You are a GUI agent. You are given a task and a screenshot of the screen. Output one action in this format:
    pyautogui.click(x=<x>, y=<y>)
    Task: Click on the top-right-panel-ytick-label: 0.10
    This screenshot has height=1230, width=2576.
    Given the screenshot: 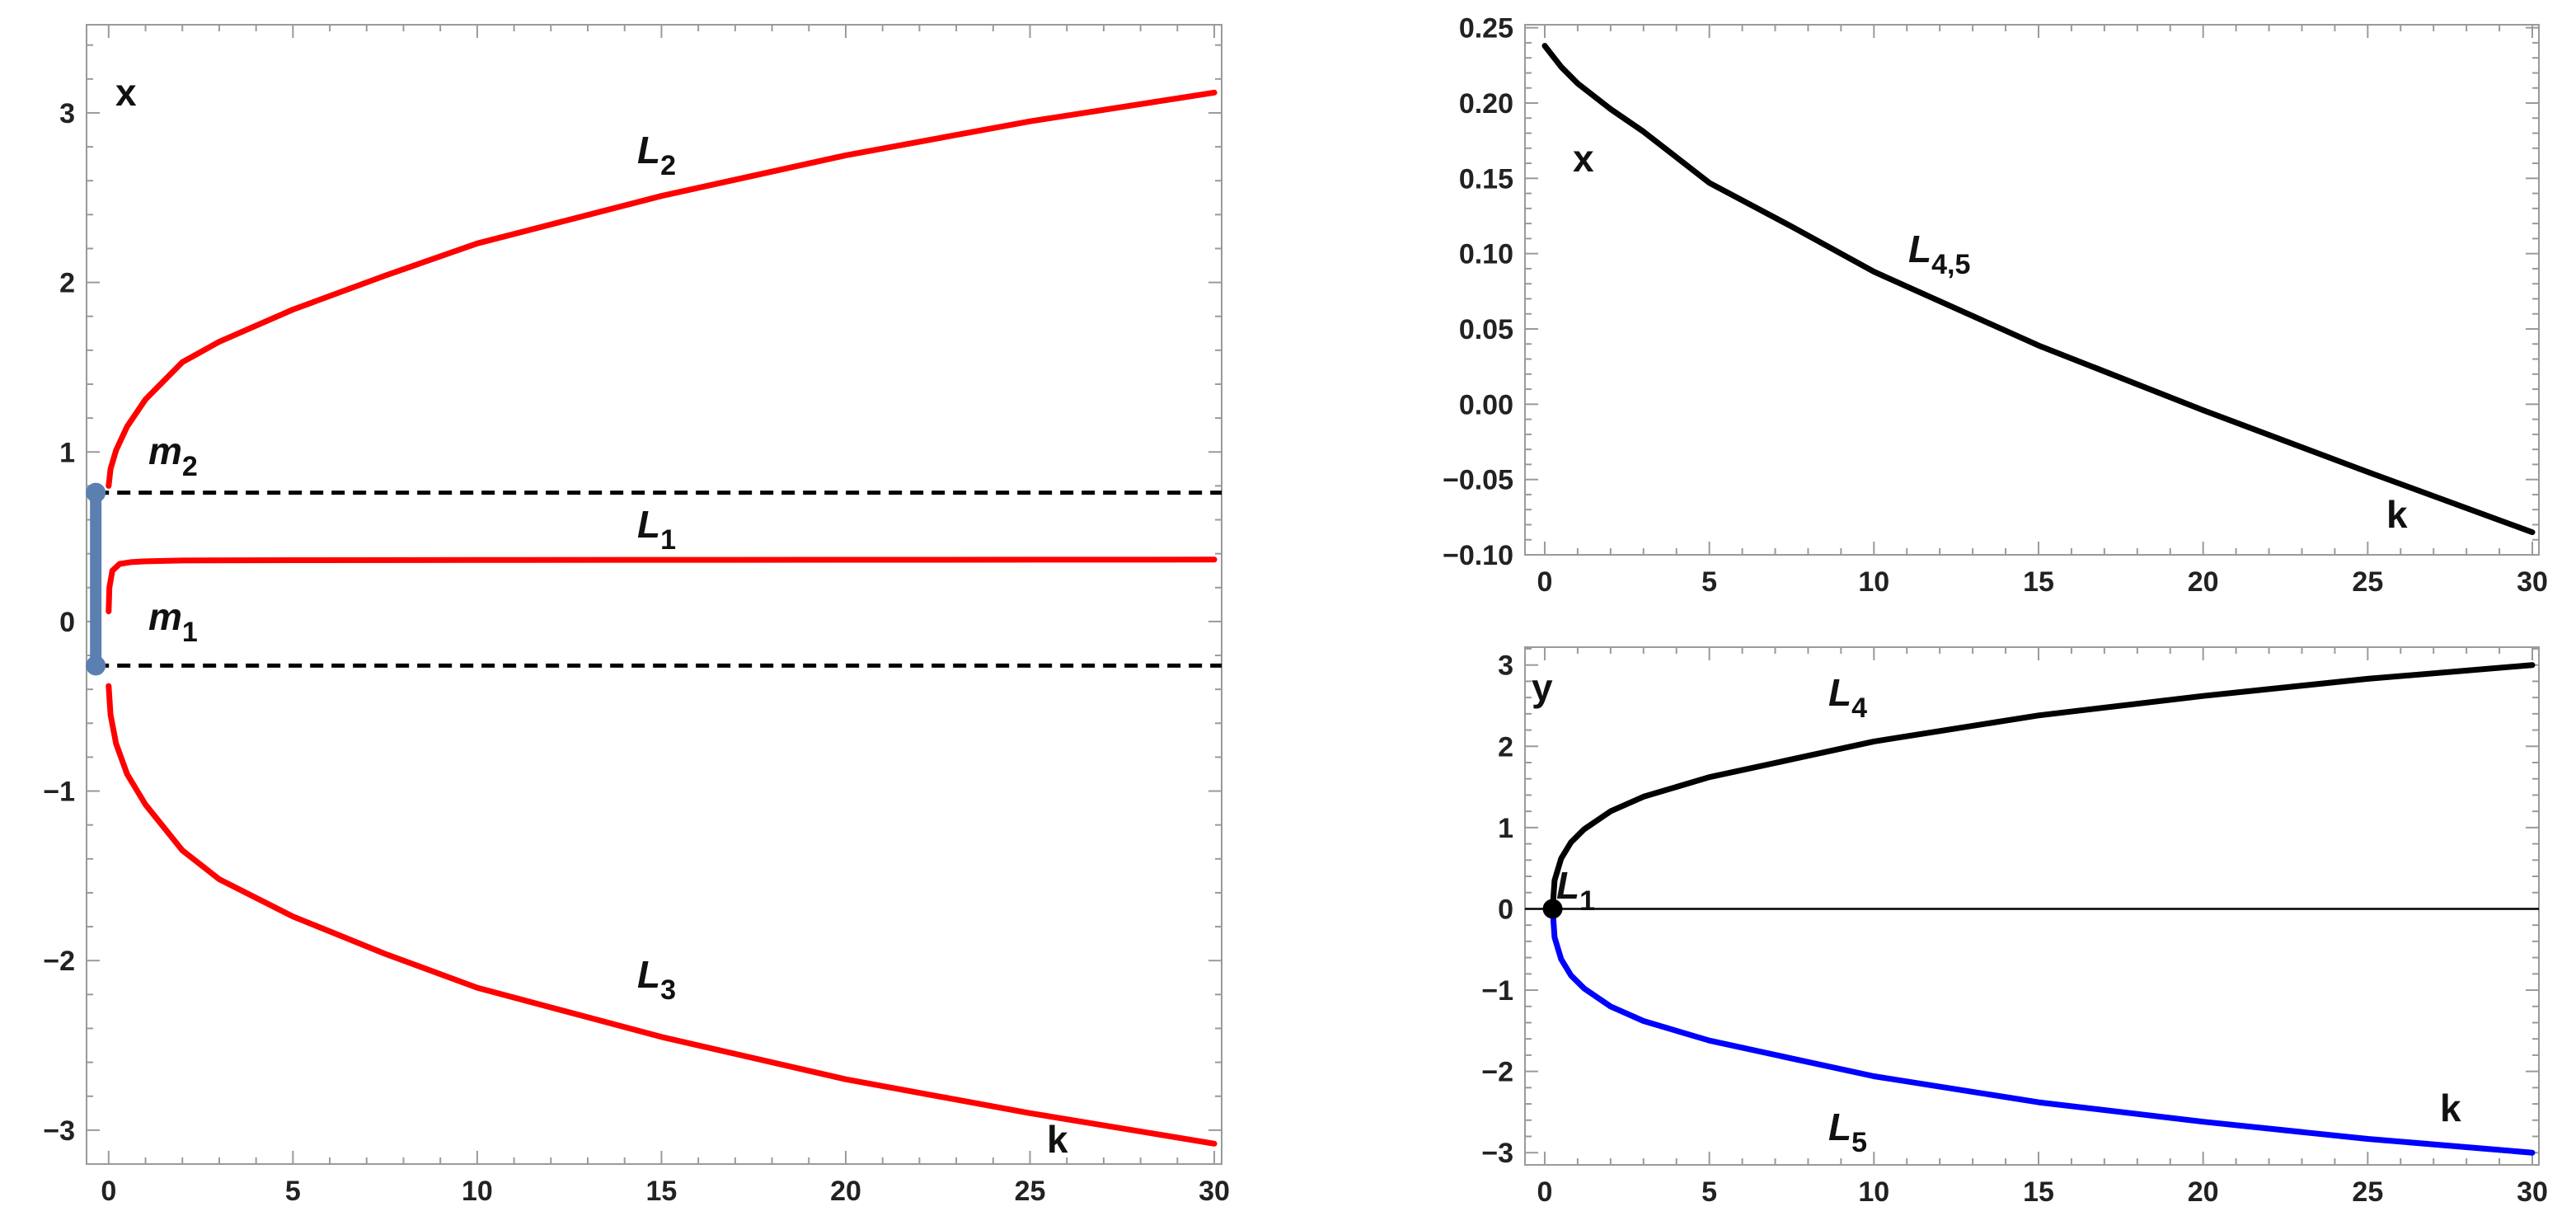 What is the action you would take?
    pyautogui.click(x=1486, y=254)
    